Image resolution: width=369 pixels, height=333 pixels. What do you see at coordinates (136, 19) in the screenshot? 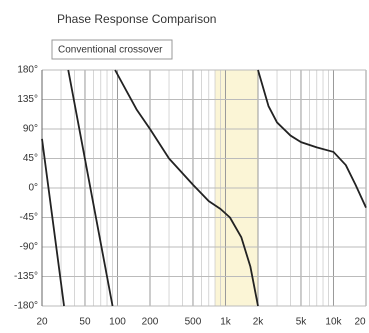
I see `chart-title: Phase Response Comparison` at bounding box center [136, 19].